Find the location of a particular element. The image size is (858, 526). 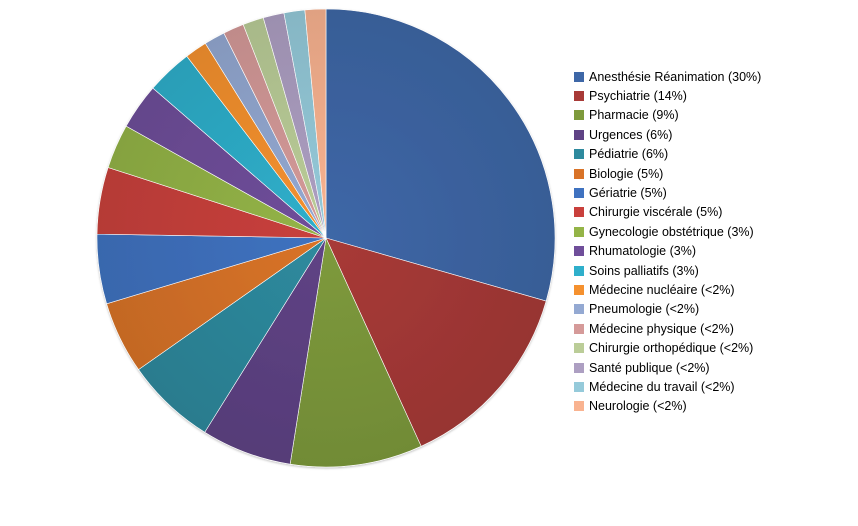

legend-label-5: Biologie (5%) is located at coordinates (626, 173).